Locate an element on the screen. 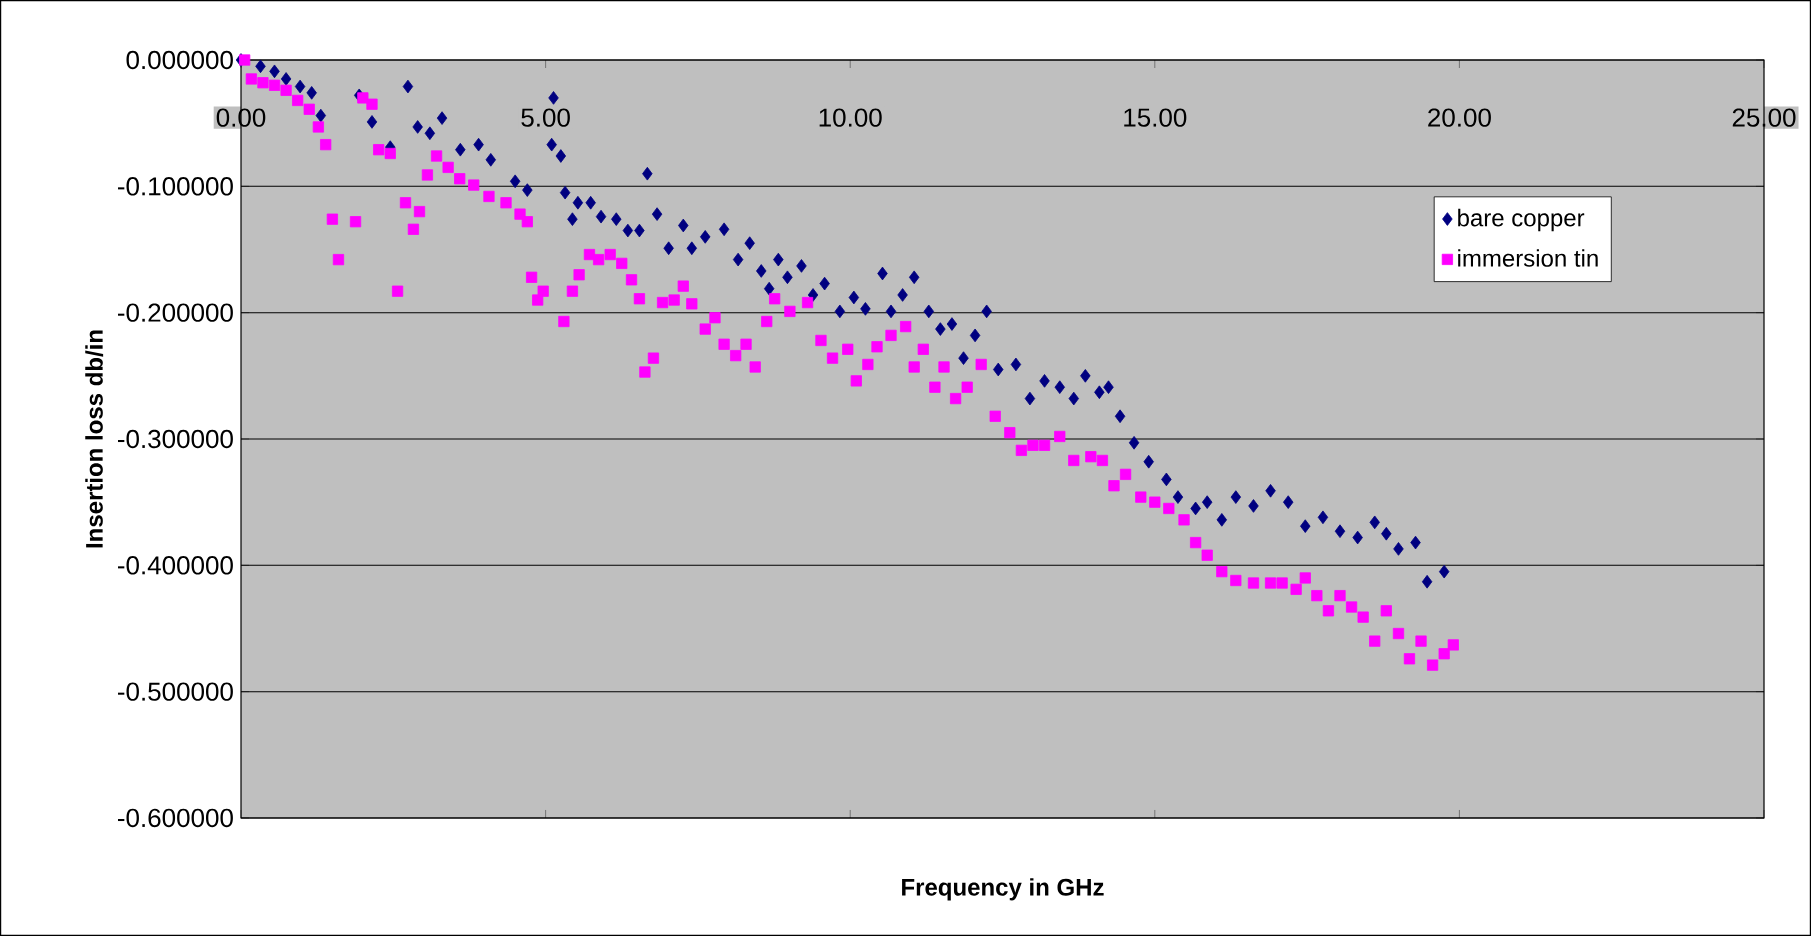 This screenshot has width=1811, height=936. y-axis-title: Insertion loss db/in is located at coordinates (94, 439).